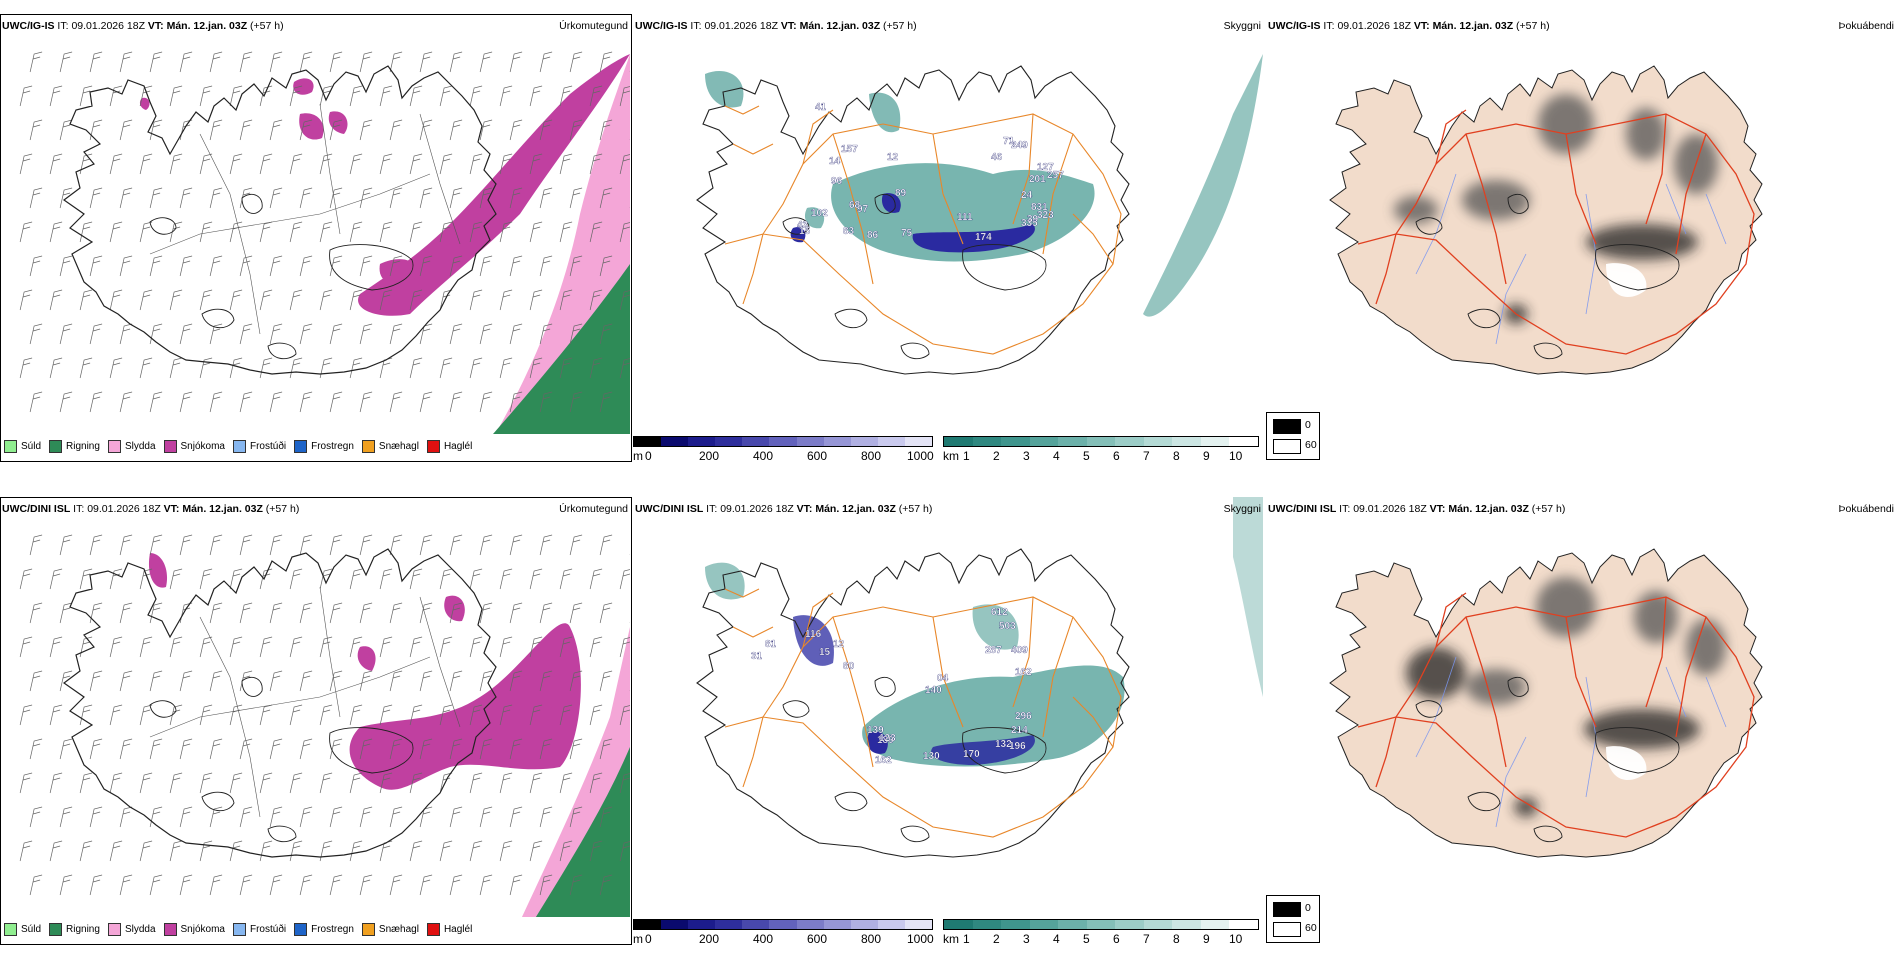  What do you see at coordinates (194, 929) in the screenshot?
I see `precip-legend-item: Snjókoma` at bounding box center [194, 929].